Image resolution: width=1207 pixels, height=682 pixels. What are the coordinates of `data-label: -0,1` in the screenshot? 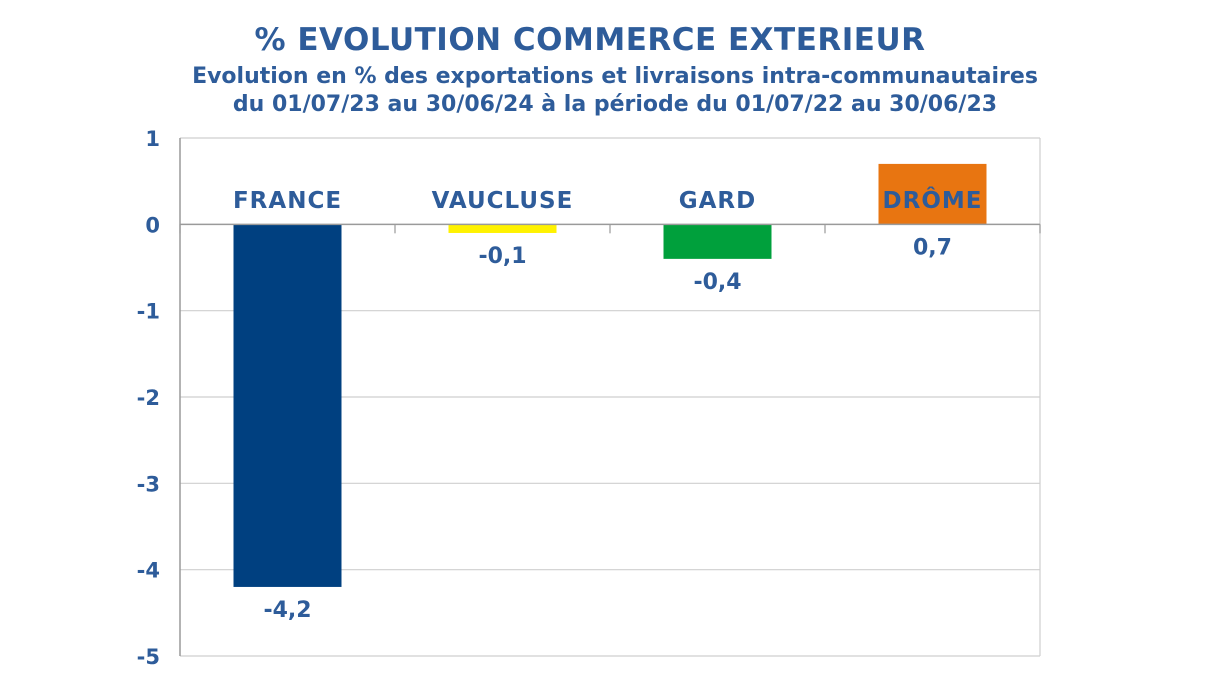 It's located at (502, 256).